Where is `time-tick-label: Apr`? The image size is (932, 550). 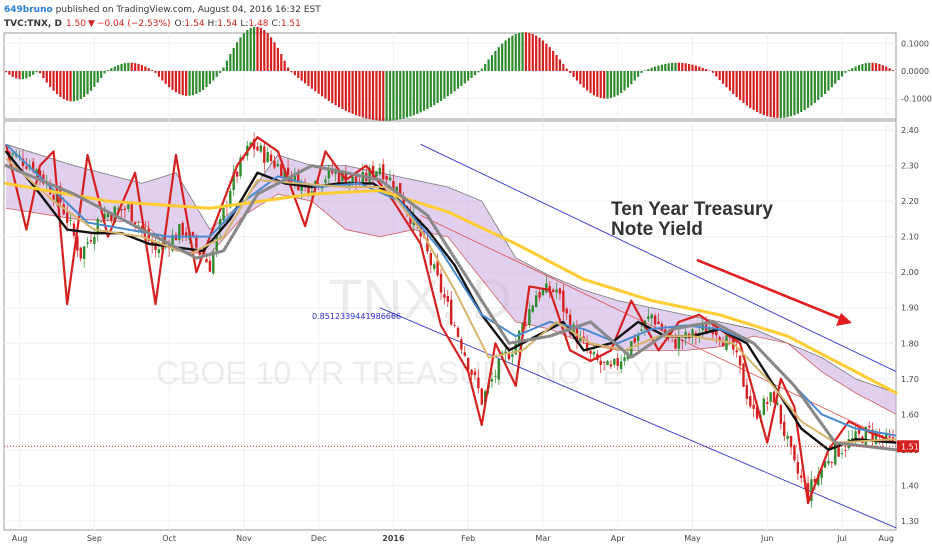
time-tick-label: Apr is located at coordinates (618, 538).